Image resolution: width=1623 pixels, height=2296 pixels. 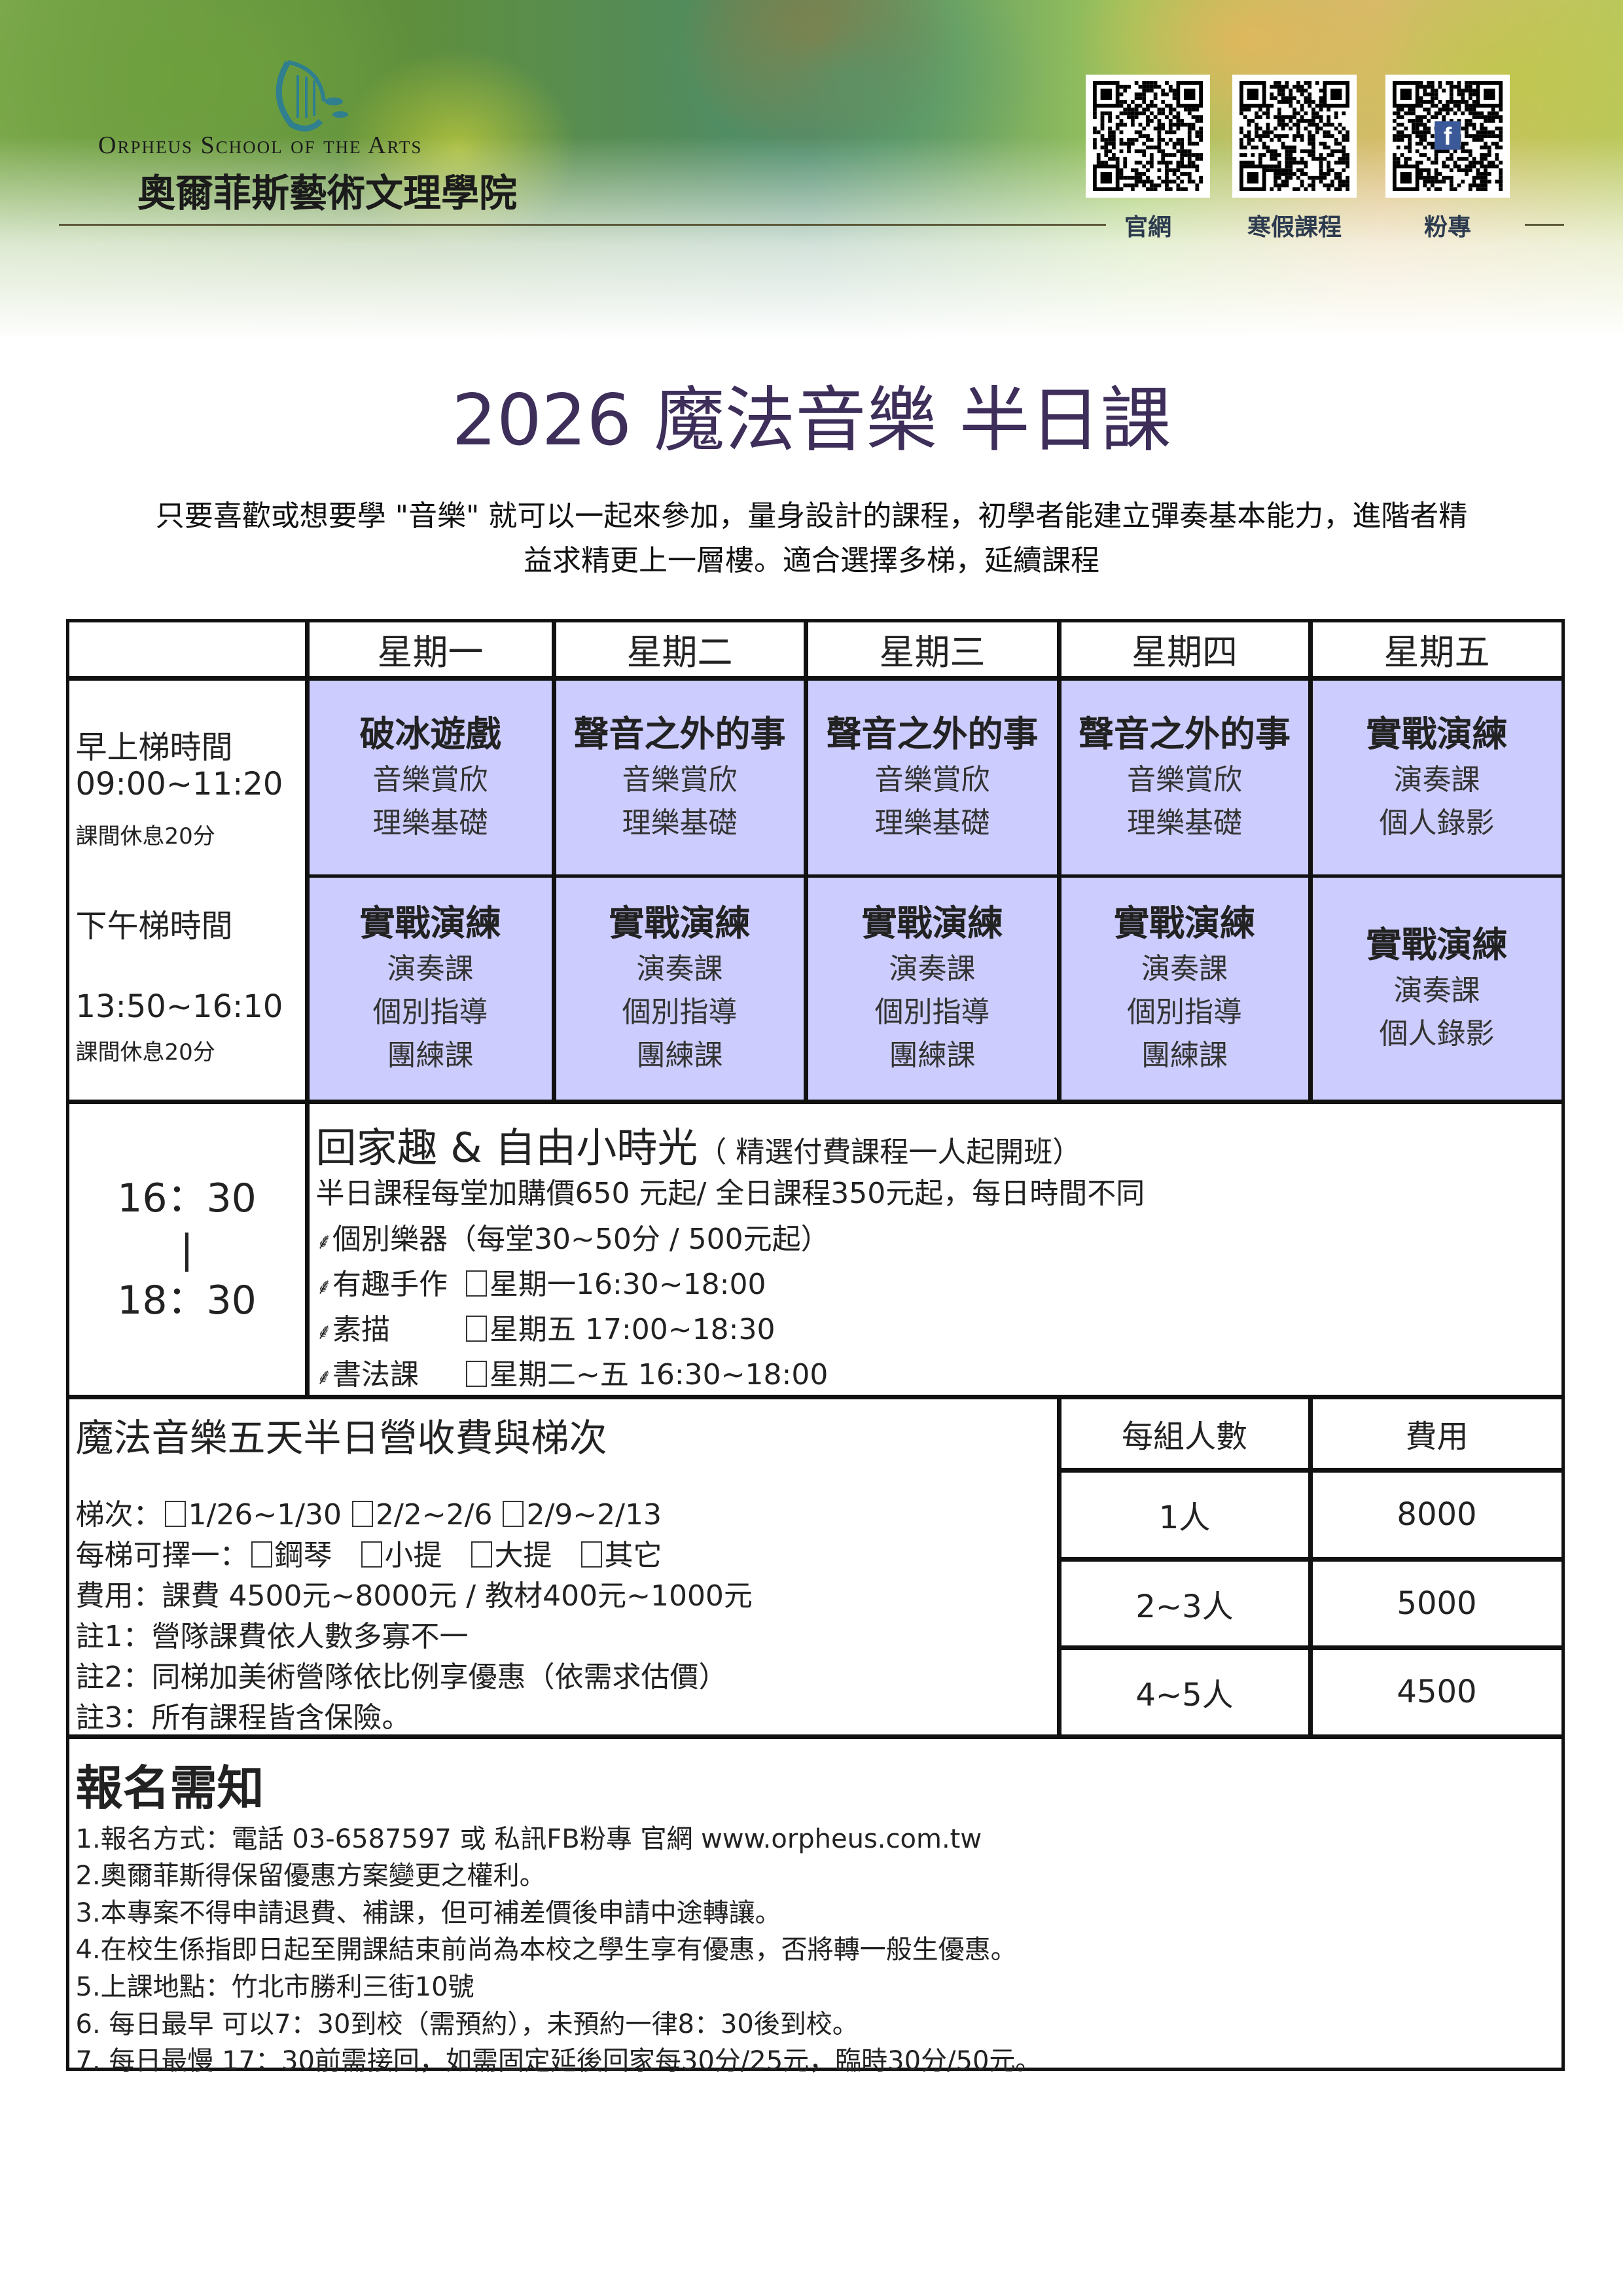 What do you see at coordinates (154, 747) in the screenshot?
I see `morning-label: 早上梯時間` at bounding box center [154, 747].